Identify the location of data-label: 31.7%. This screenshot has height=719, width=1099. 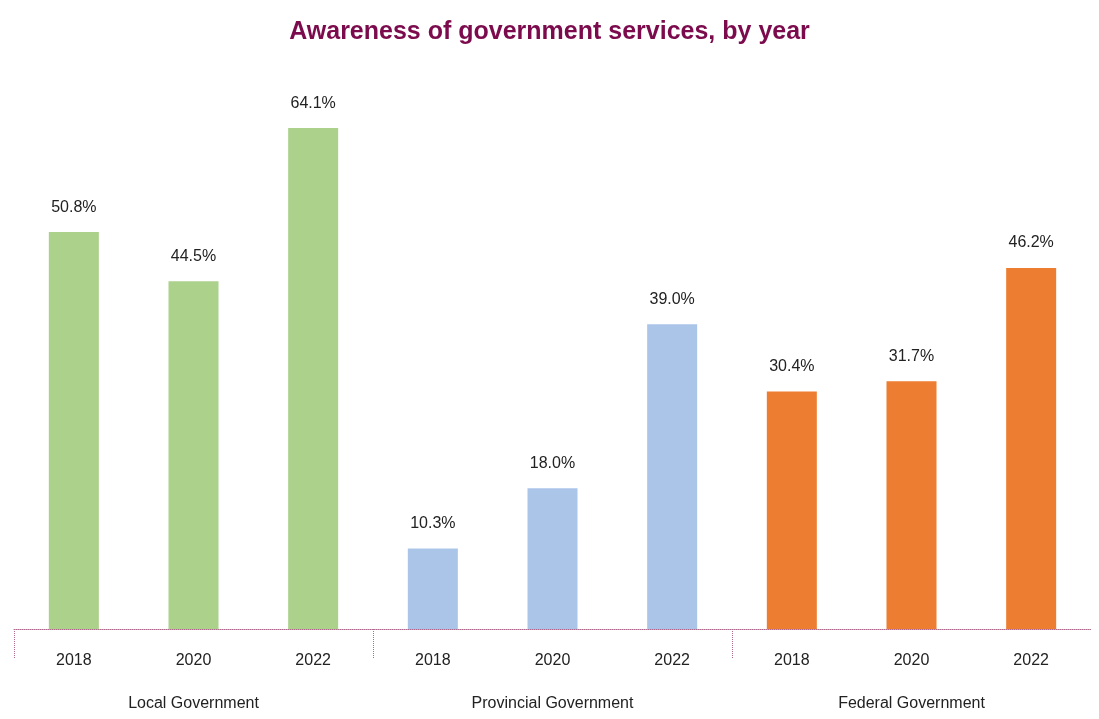
(911, 355).